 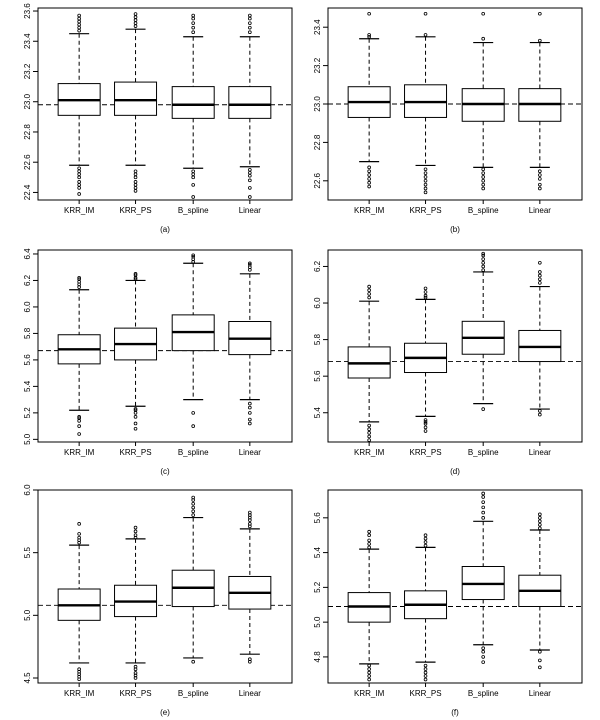 What do you see at coordinates (27, 132) in the screenshot?
I see `y-tick-label: 22.8` at bounding box center [27, 132].